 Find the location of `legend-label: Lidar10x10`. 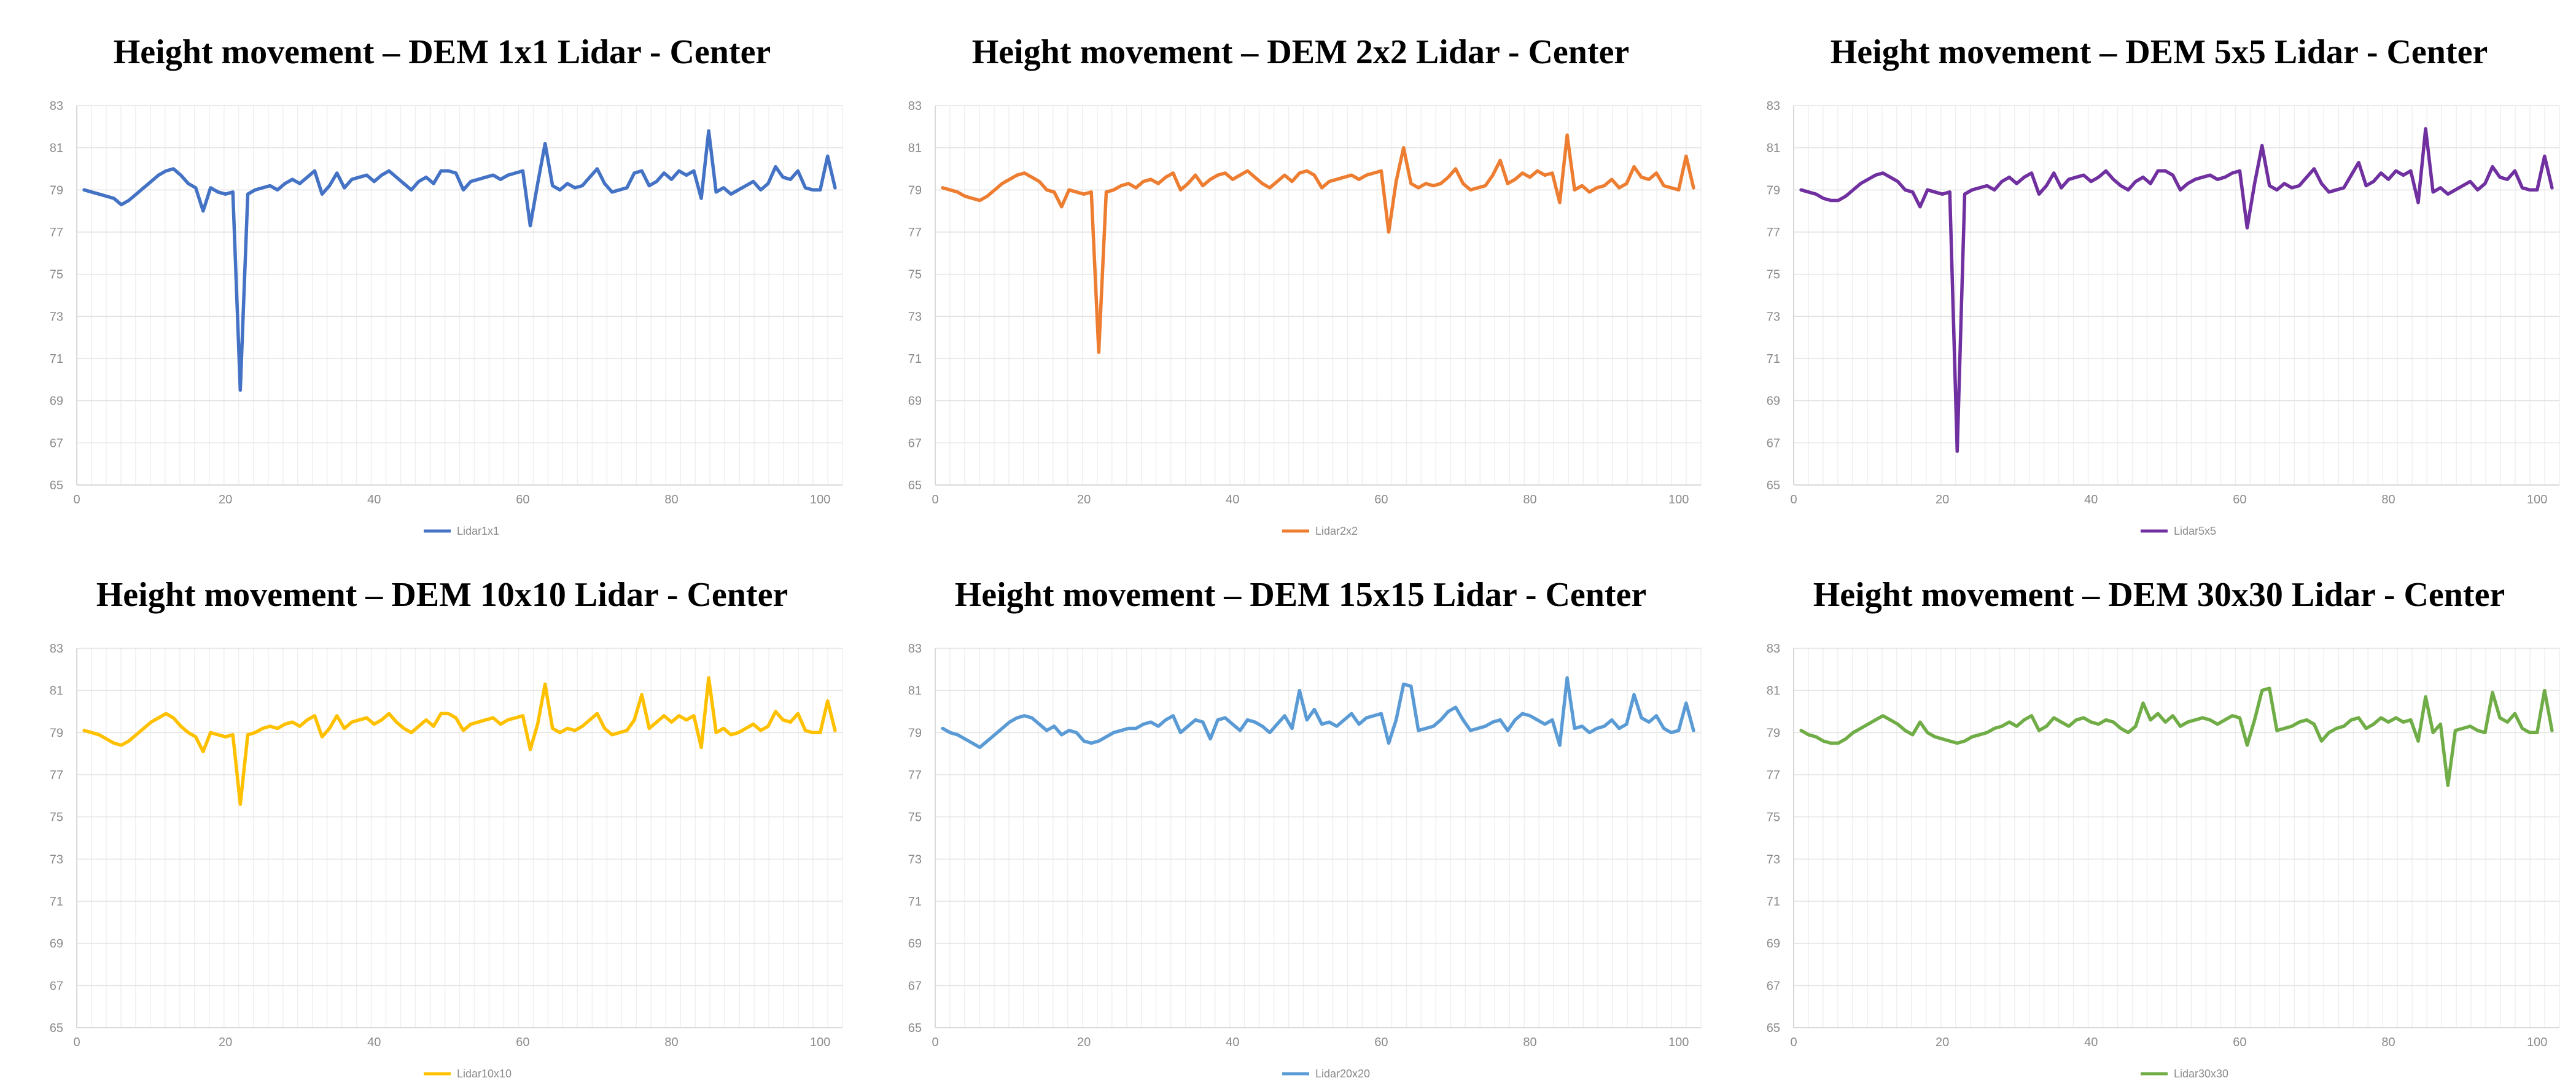

legend-label: Lidar10x10 is located at coordinates (484, 1074).